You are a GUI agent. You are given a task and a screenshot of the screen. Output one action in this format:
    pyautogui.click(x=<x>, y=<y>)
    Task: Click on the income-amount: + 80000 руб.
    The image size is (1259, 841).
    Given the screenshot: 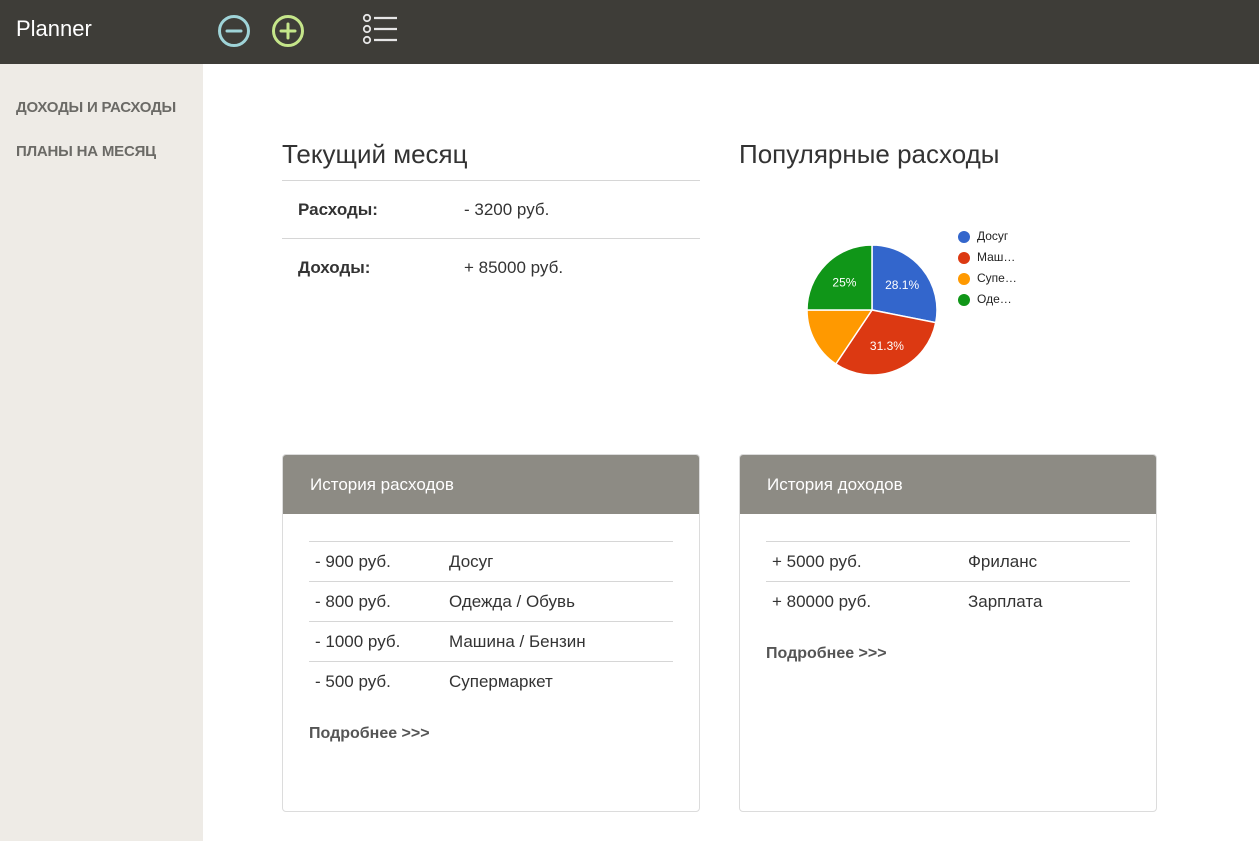 What is the action you would take?
    pyautogui.click(x=867, y=601)
    